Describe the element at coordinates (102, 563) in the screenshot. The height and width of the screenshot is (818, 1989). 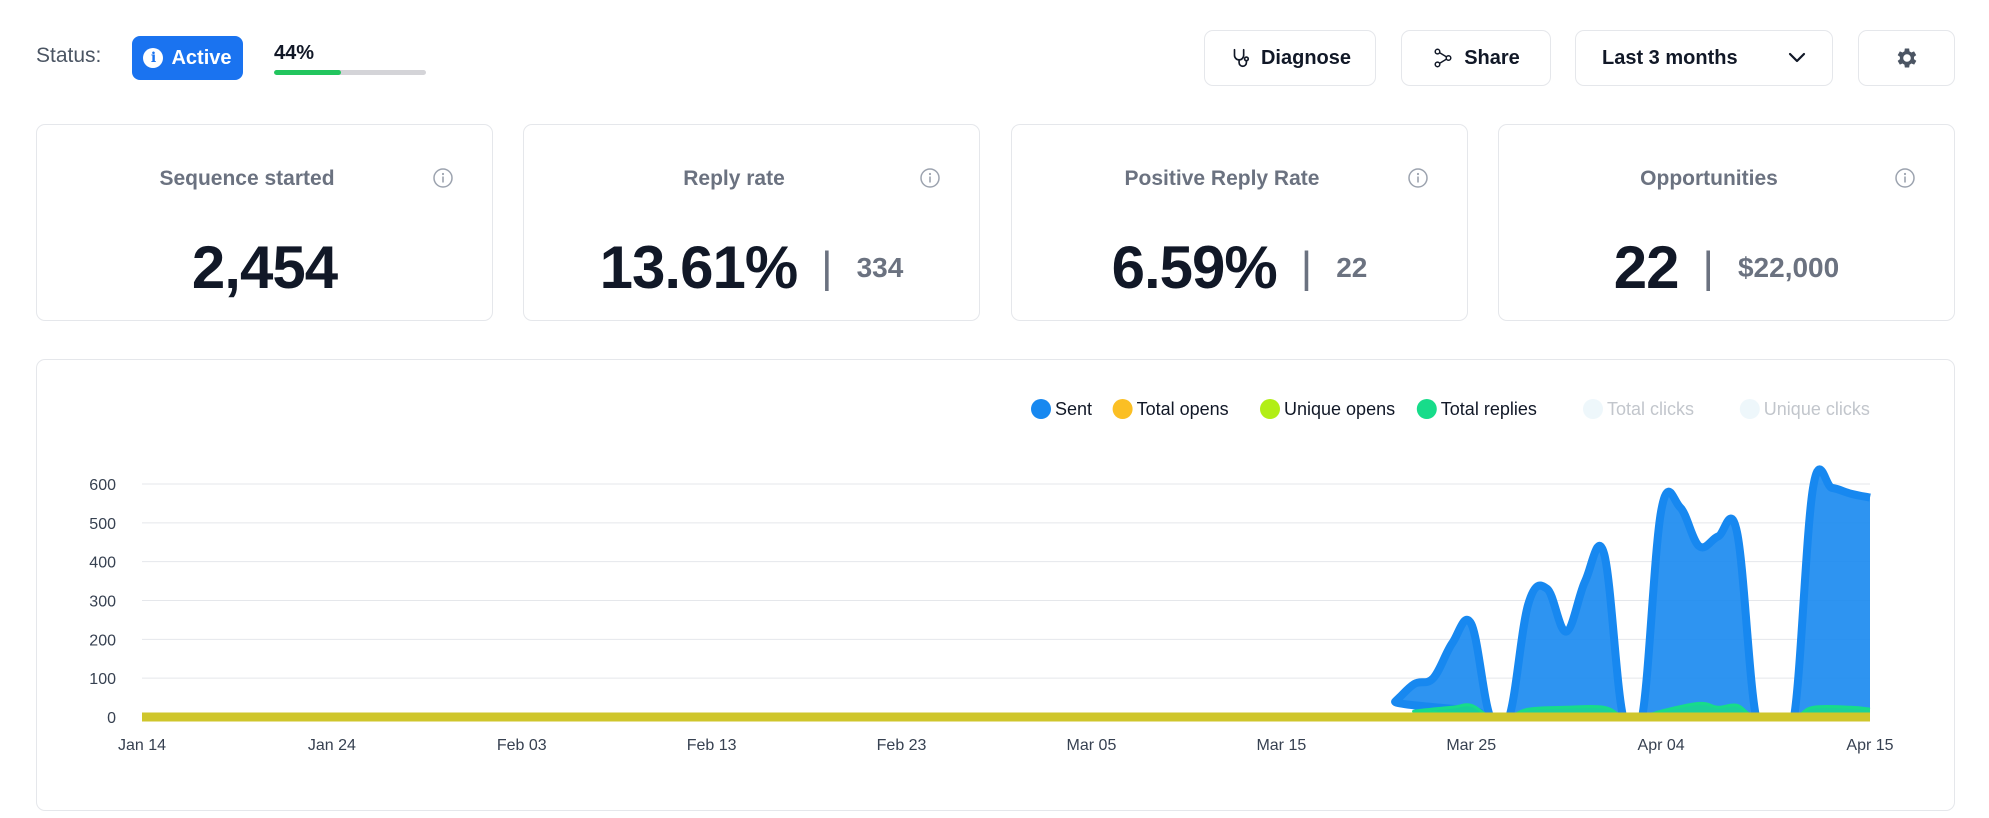
I see `y-tick-label: 400` at that location.